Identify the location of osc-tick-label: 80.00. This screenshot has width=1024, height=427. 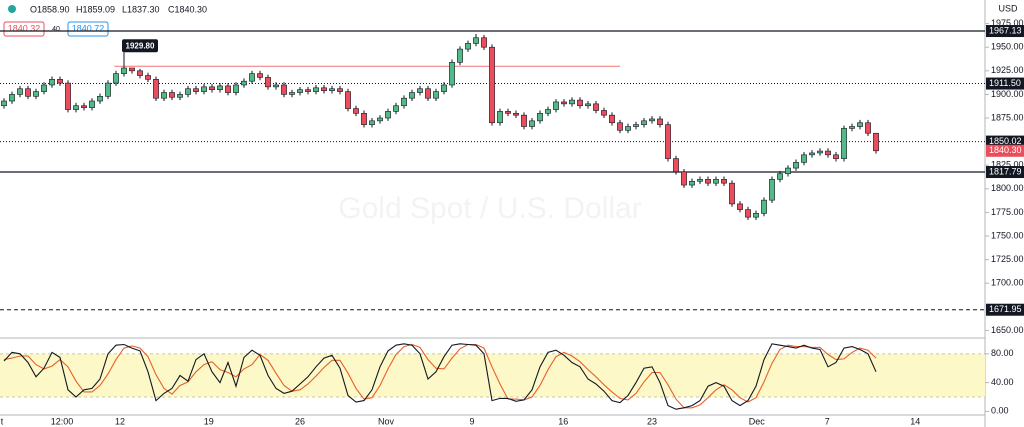
(1002, 353).